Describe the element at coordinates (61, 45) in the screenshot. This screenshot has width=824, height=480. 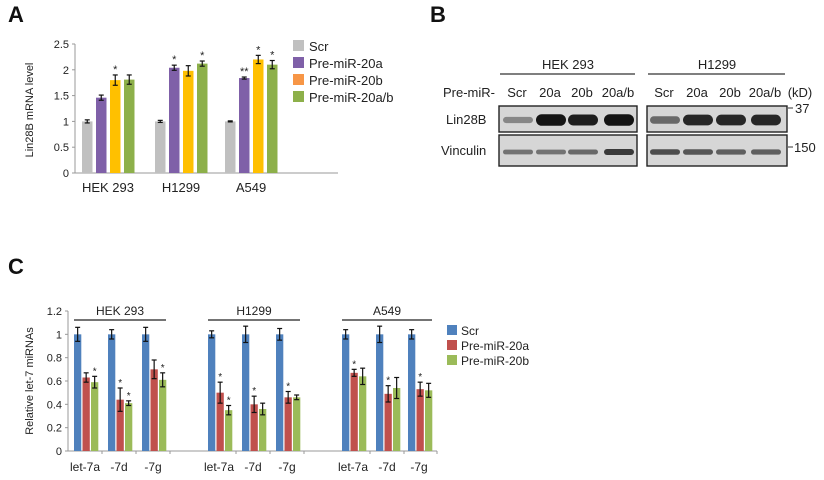
I see `y-tick-label: 2.5` at that location.